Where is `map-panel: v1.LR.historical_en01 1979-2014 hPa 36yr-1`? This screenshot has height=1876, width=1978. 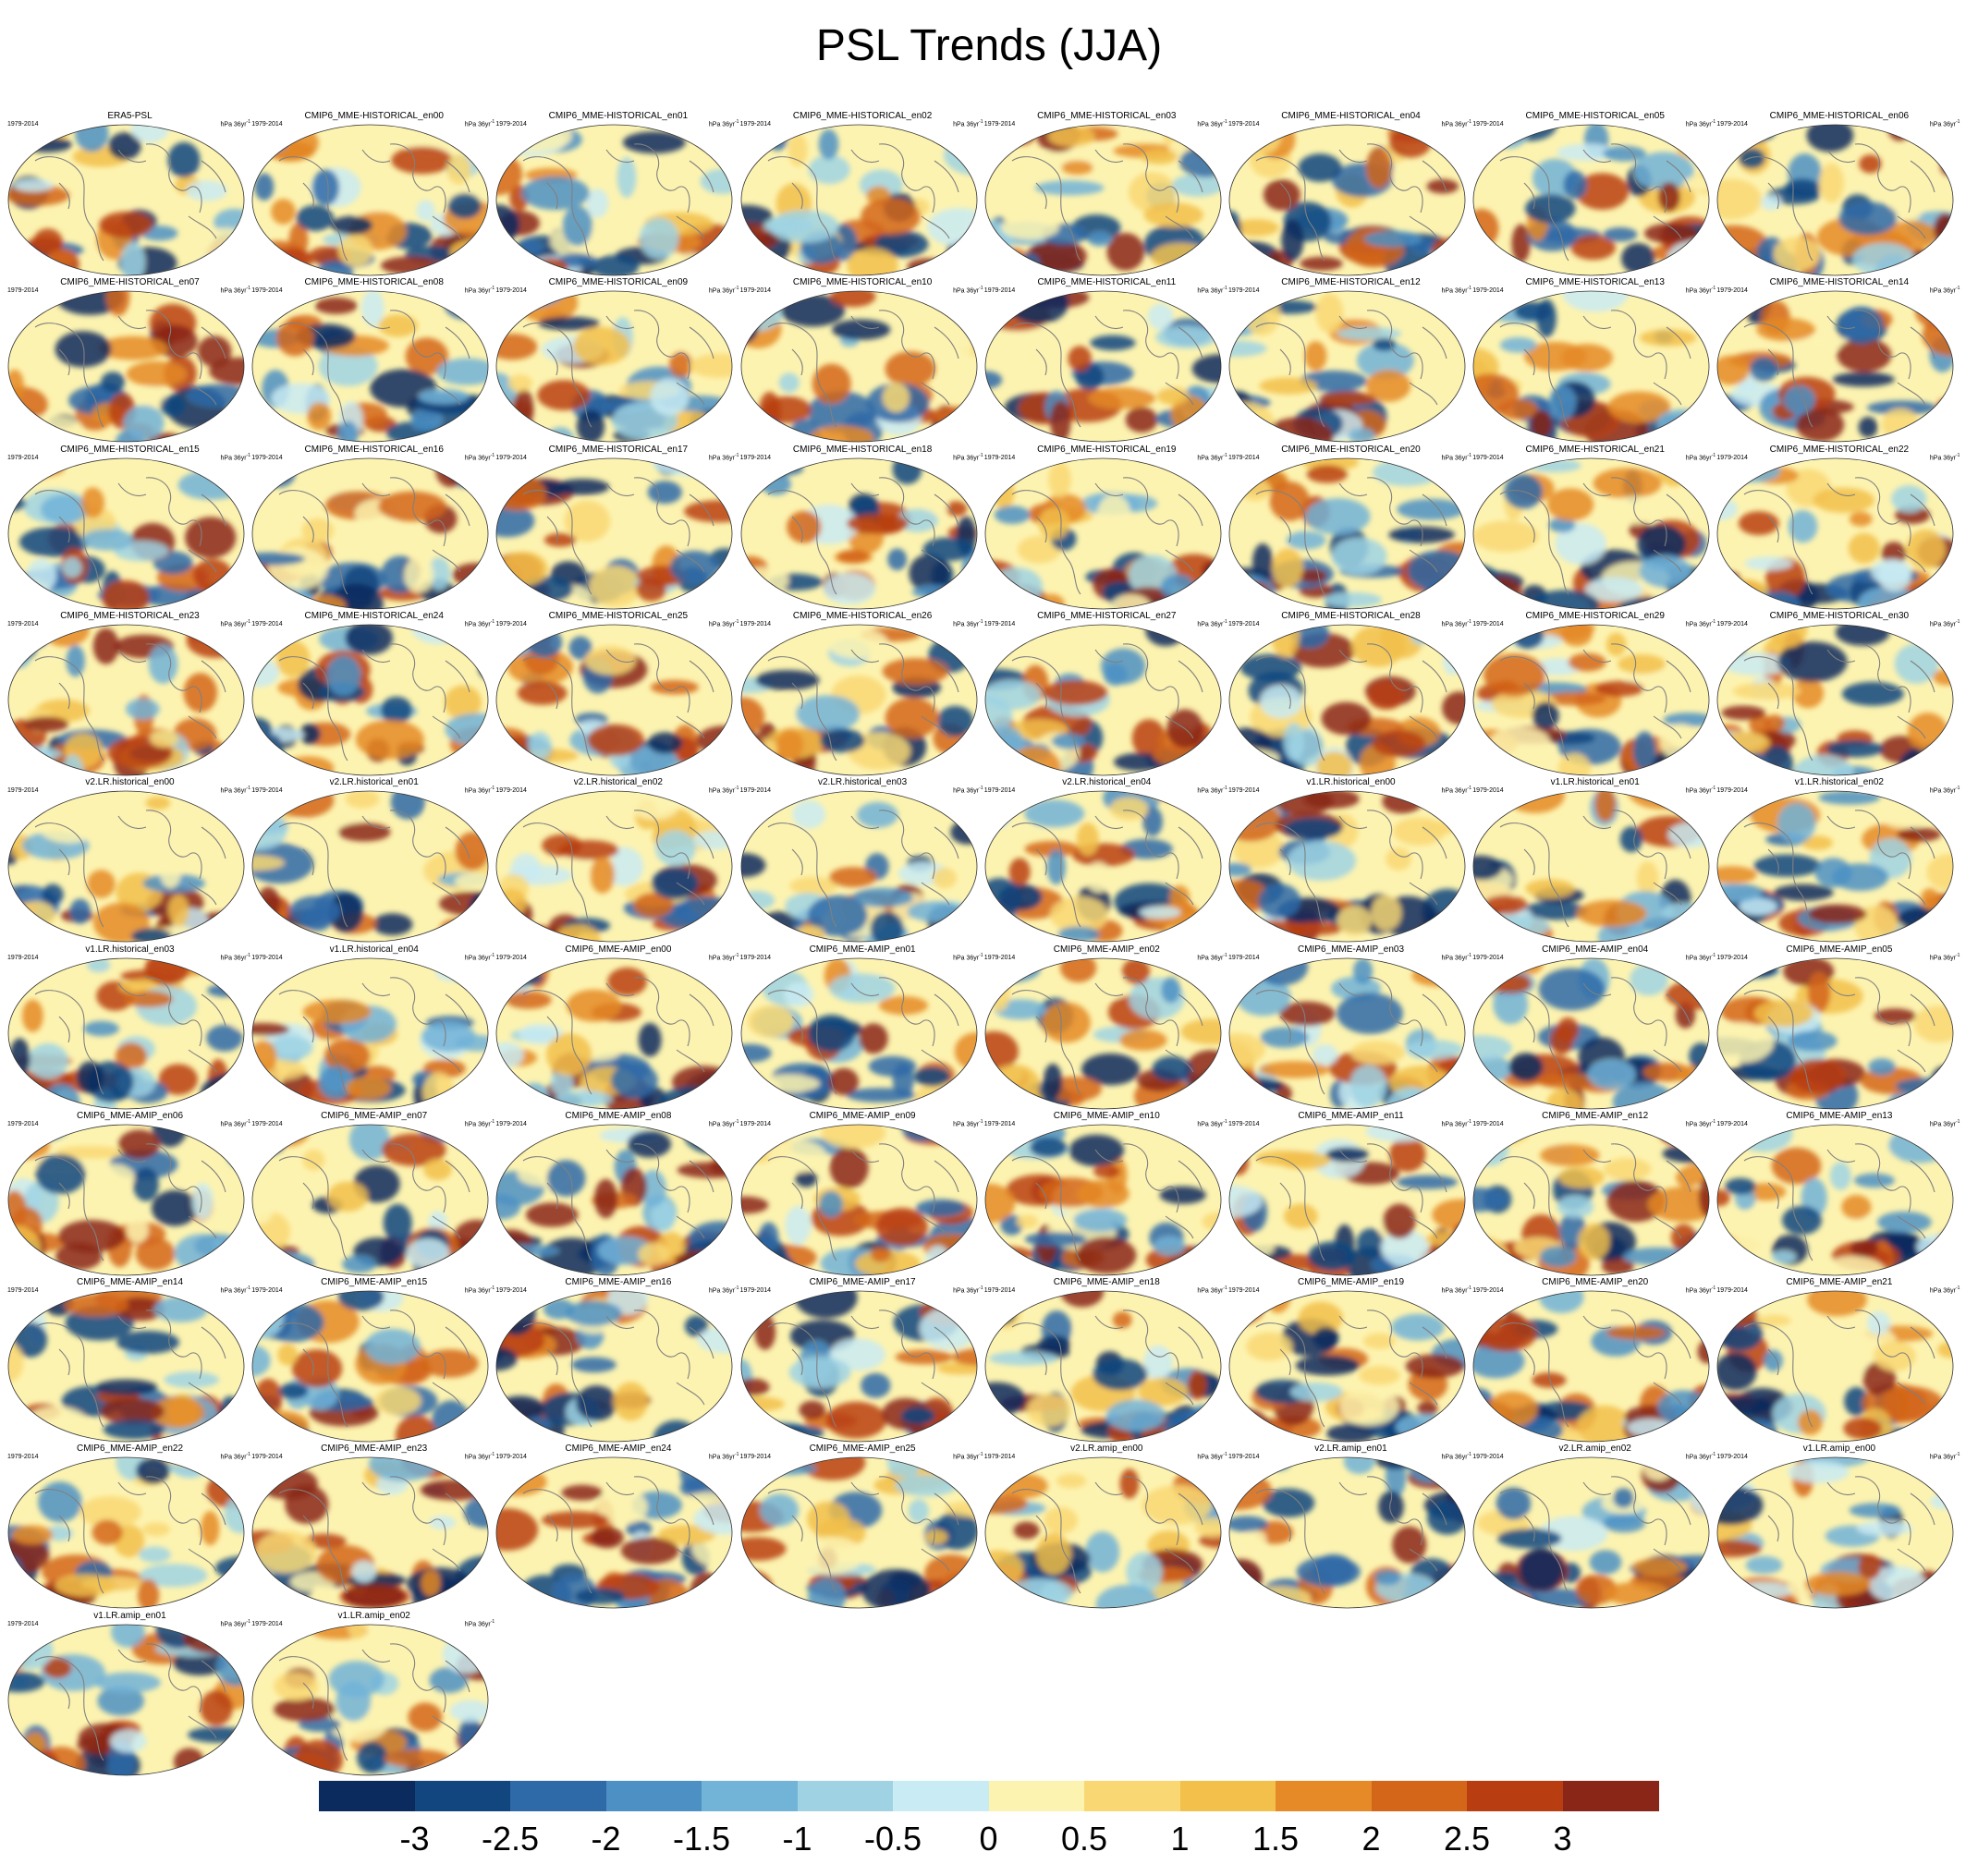
map-panel: v1.LR.historical_en01 1979-2014 hPa 36yr-1 is located at coordinates (1594, 860).